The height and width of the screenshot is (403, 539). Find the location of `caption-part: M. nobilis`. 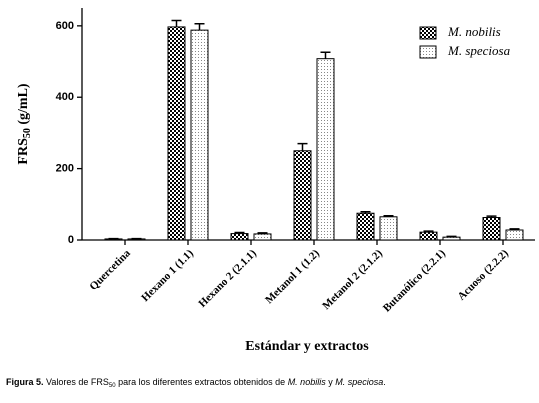

caption-part: M. nobilis is located at coordinates (307, 382).